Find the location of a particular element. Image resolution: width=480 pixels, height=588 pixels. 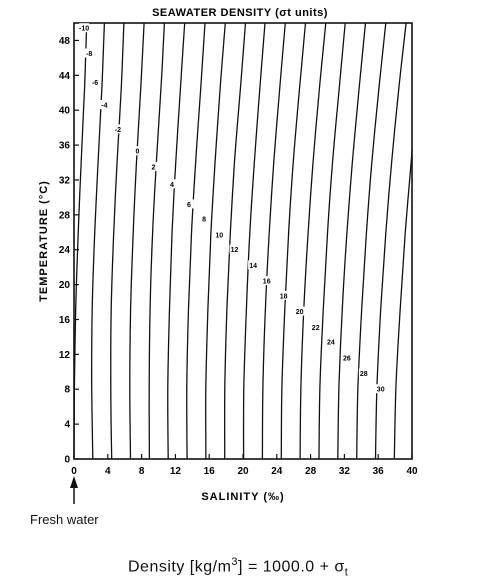

y-tick-label: 20 is located at coordinates (65, 285).